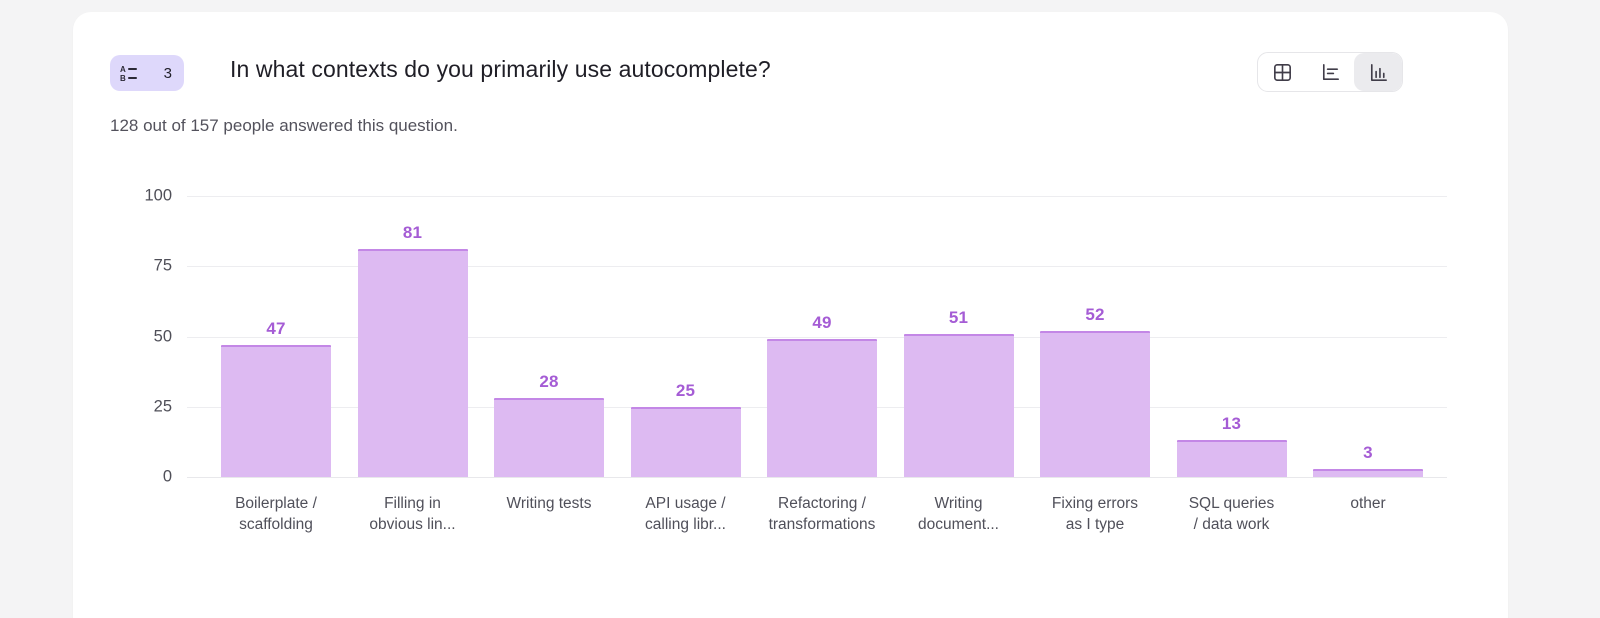  What do you see at coordinates (685, 390) in the screenshot?
I see `bar-value-label: 25` at bounding box center [685, 390].